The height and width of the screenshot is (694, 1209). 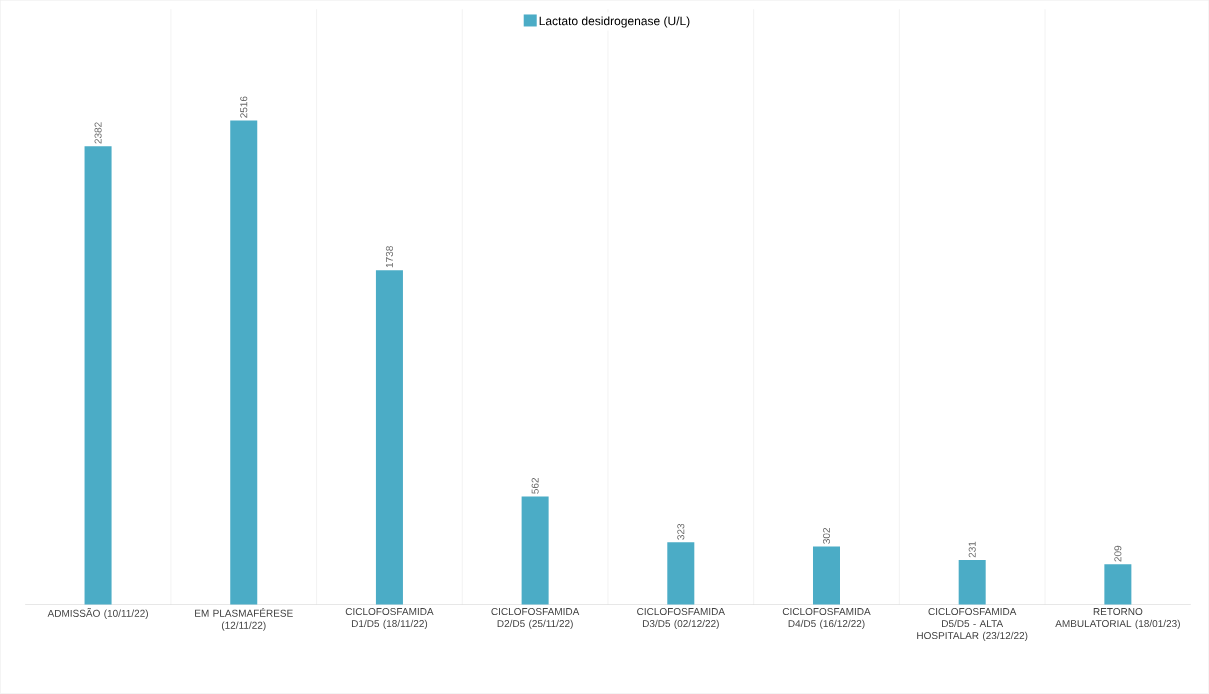 I want to click on data-label: 209, so click(x=1118, y=553).